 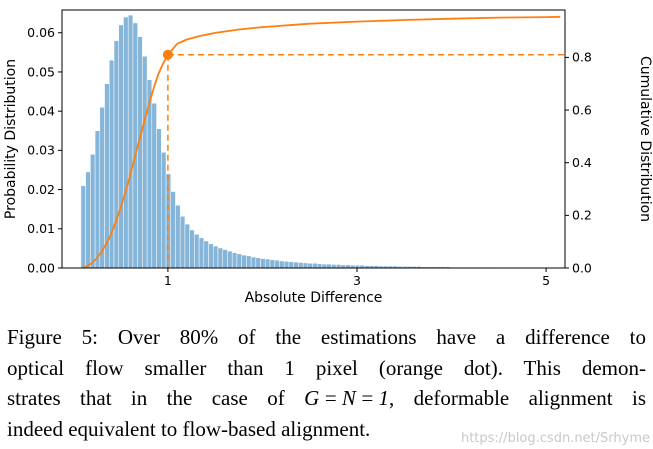 I want to click on svg-text: 0.04, so click(x=41, y=110).